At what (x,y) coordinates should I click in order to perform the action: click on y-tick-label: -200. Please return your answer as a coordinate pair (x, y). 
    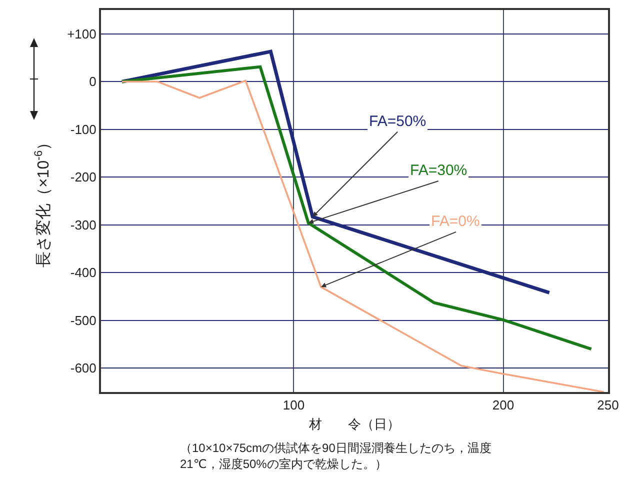
    Looking at the image, I should click on (83, 177).